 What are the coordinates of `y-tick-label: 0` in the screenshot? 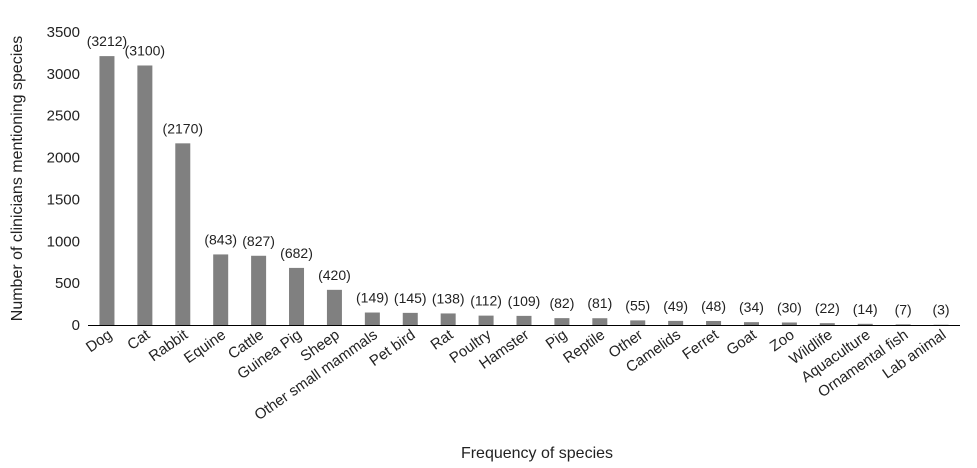 It's located at (76, 325).